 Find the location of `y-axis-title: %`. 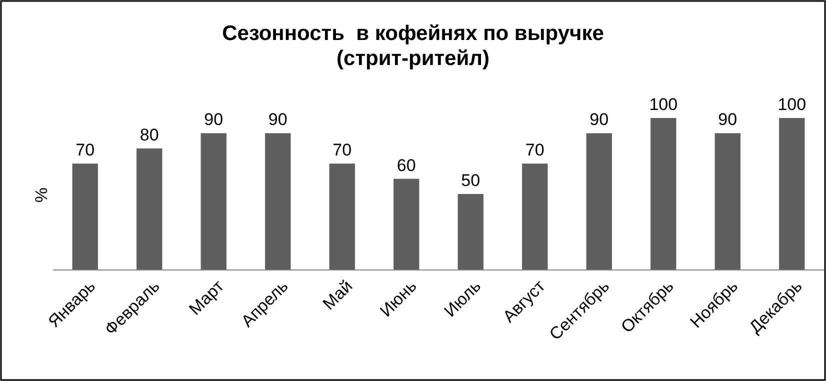

y-axis-title: % is located at coordinates (41, 195).